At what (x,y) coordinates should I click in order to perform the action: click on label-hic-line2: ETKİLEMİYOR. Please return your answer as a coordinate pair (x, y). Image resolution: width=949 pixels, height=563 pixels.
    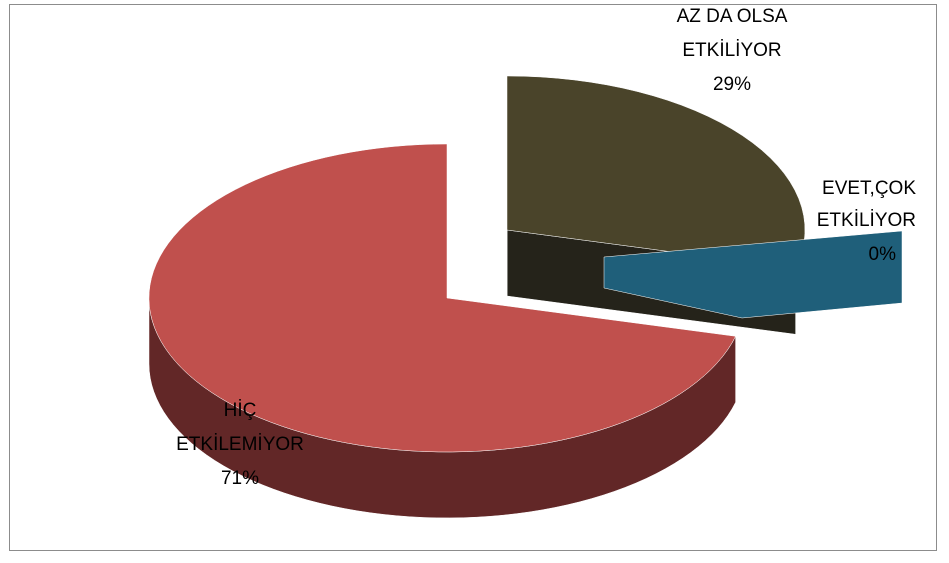
    Looking at the image, I should click on (240, 444).